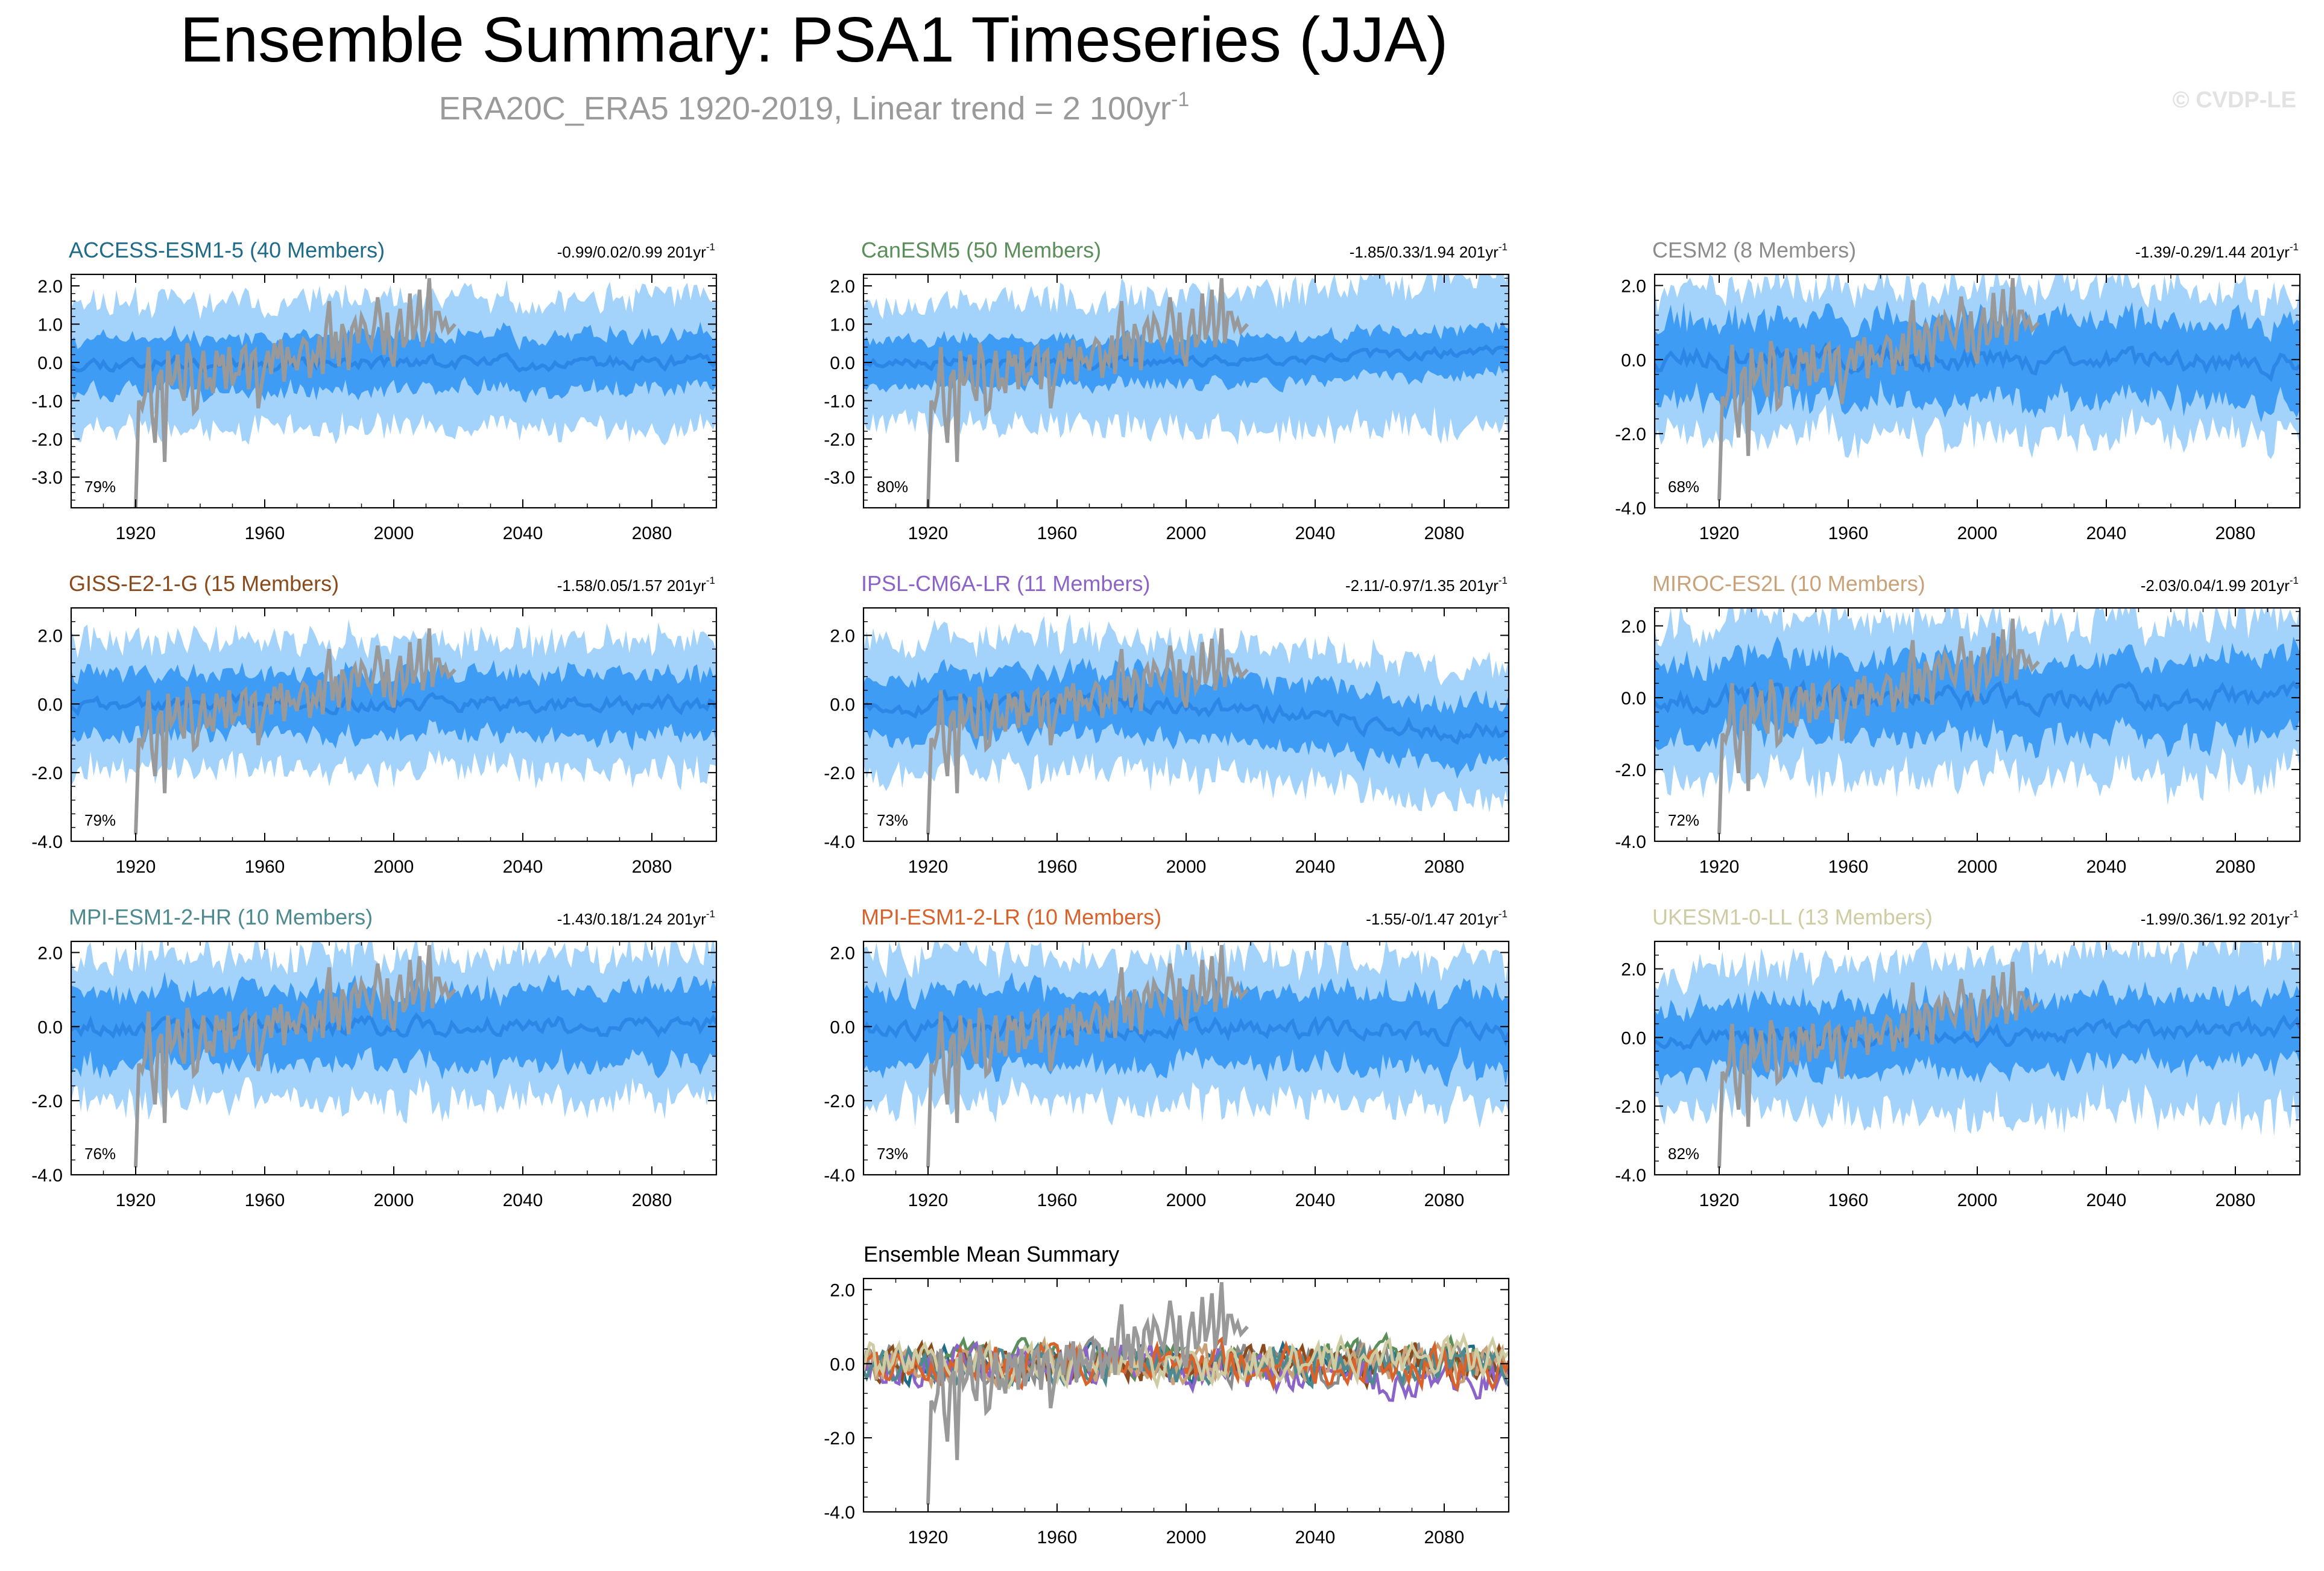 The height and width of the screenshot is (1571, 2324). What do you see at coordinates (2234, 100) in the screenshot?
I see `watermark: © CVDP-LE` at bounding box center [2234, 100].